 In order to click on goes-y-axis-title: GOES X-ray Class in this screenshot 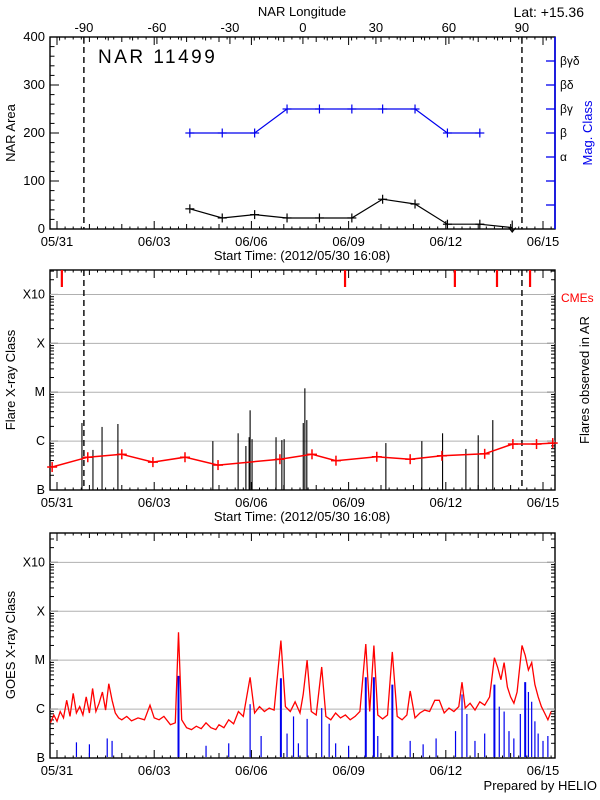, I will do `click(10, 644)`.